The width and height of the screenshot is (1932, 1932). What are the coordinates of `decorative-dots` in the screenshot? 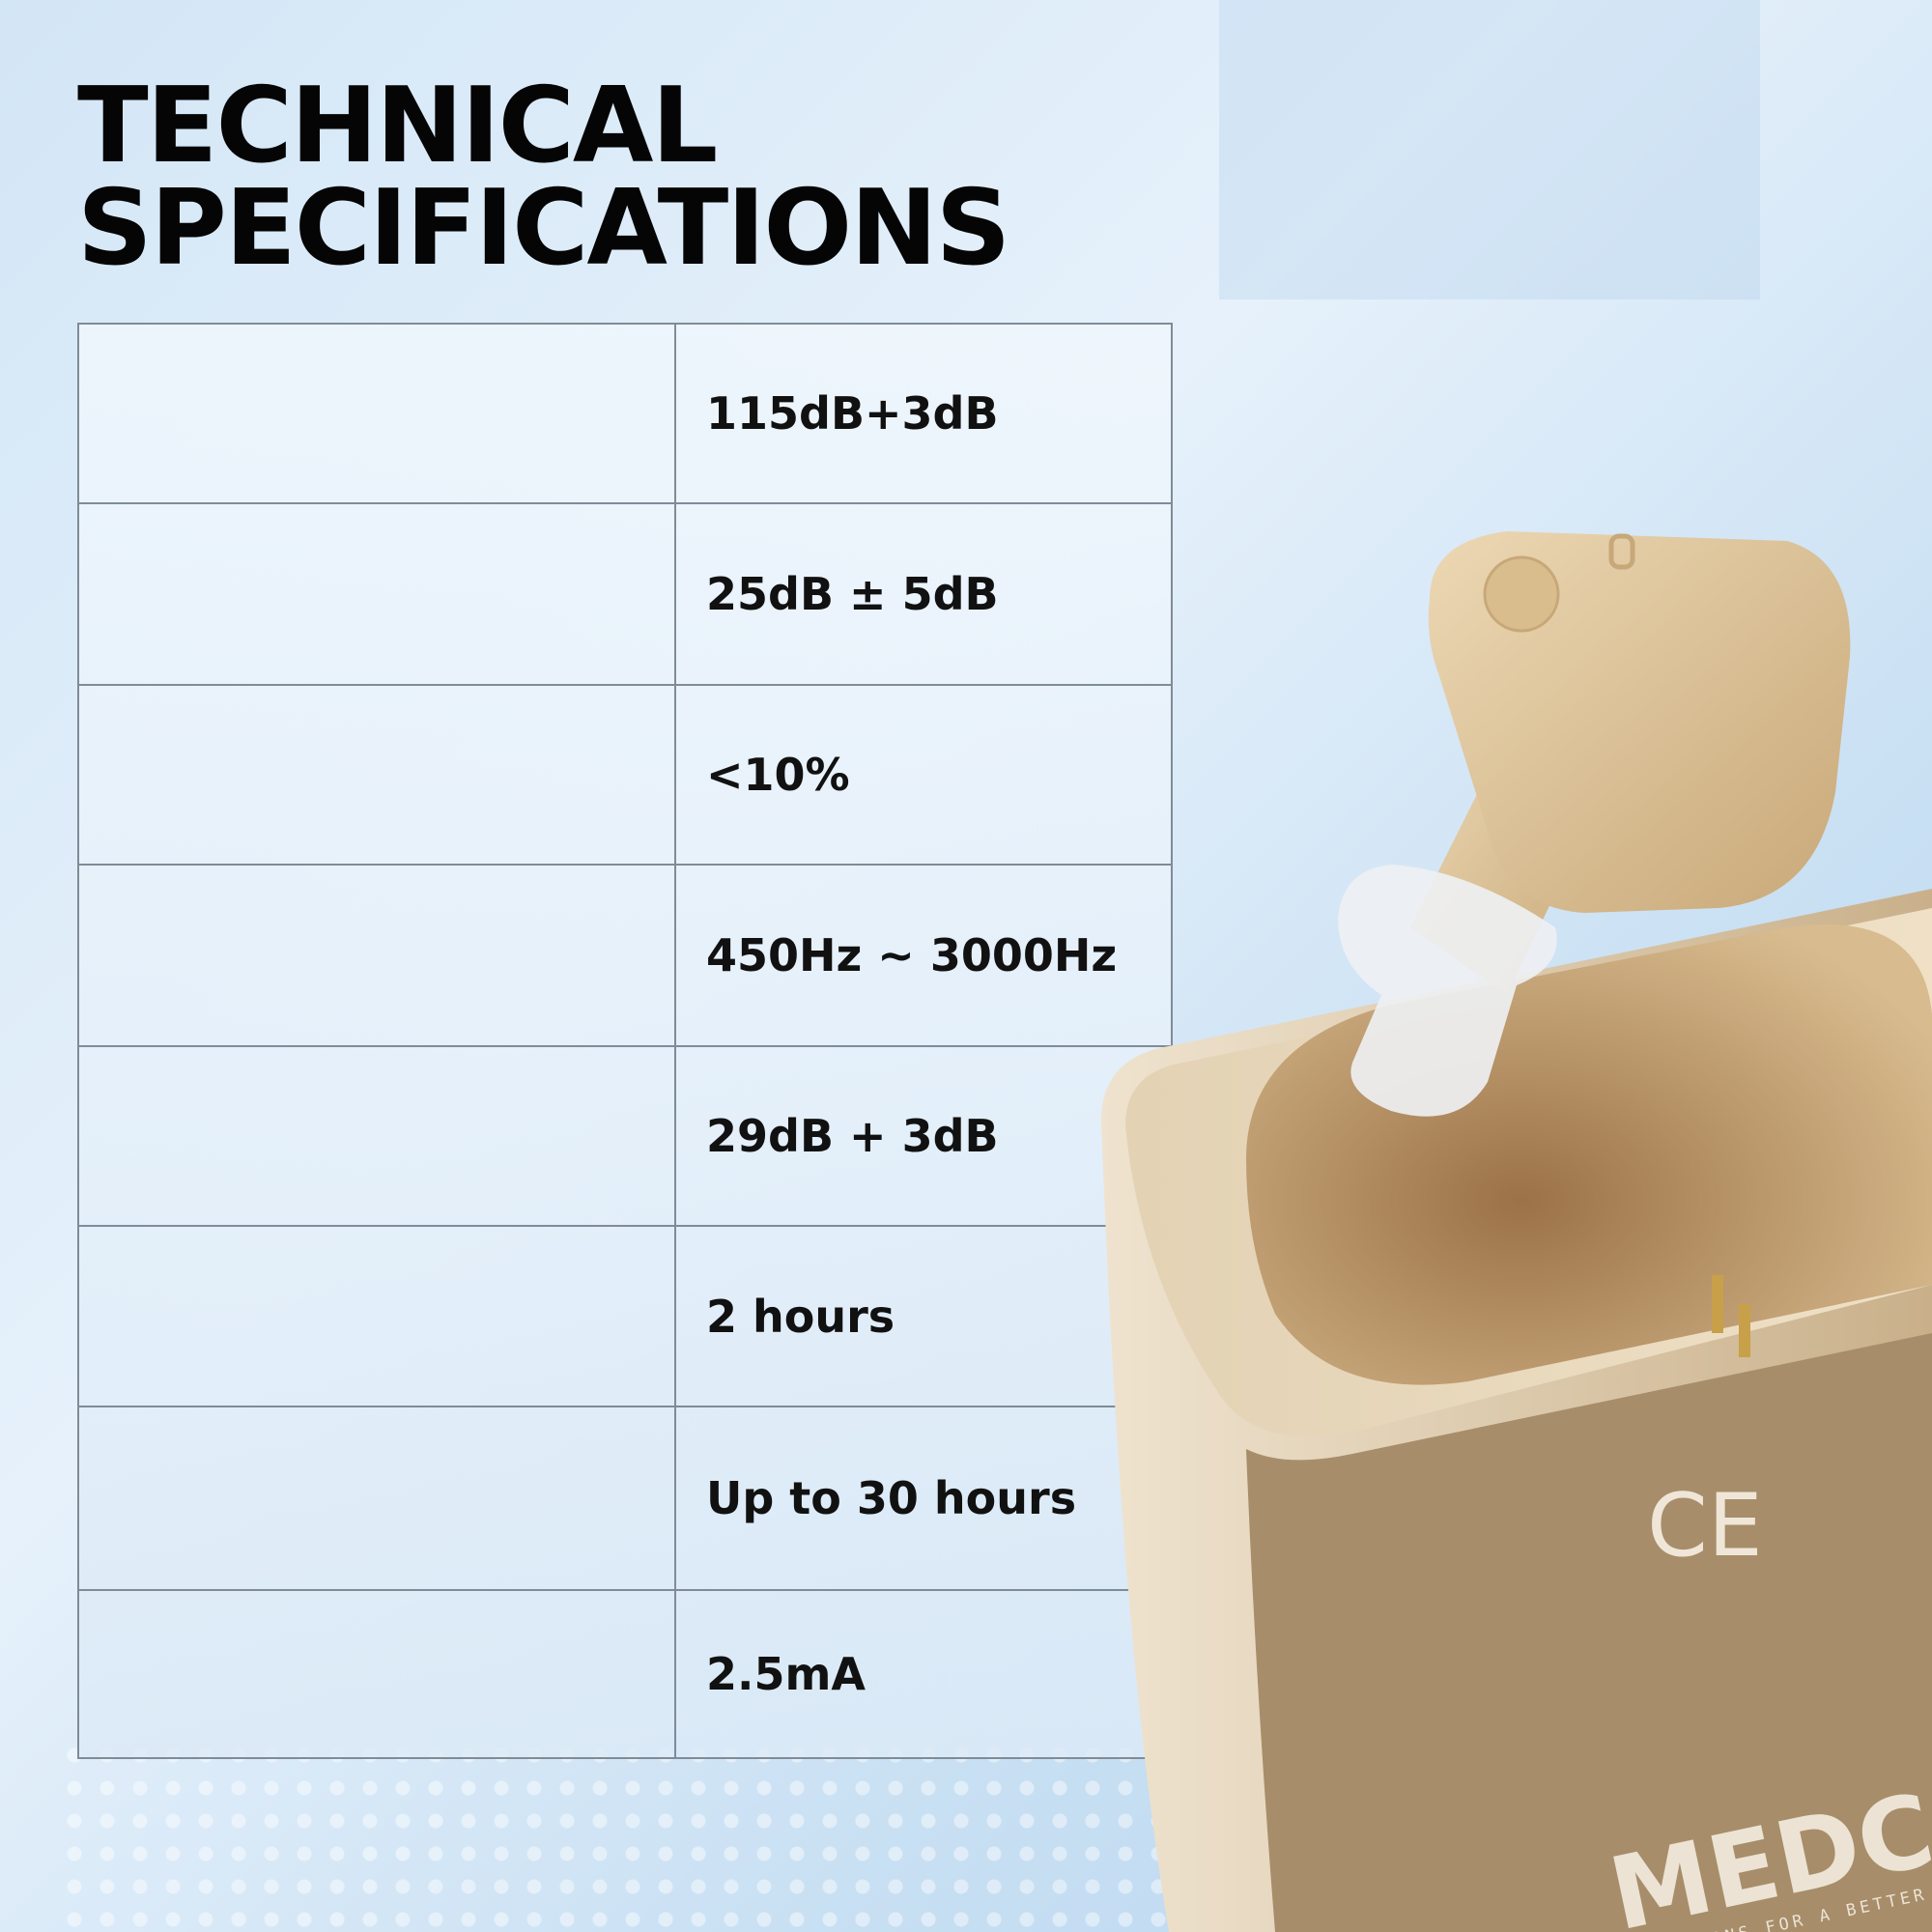 It's located at (637, 1835).